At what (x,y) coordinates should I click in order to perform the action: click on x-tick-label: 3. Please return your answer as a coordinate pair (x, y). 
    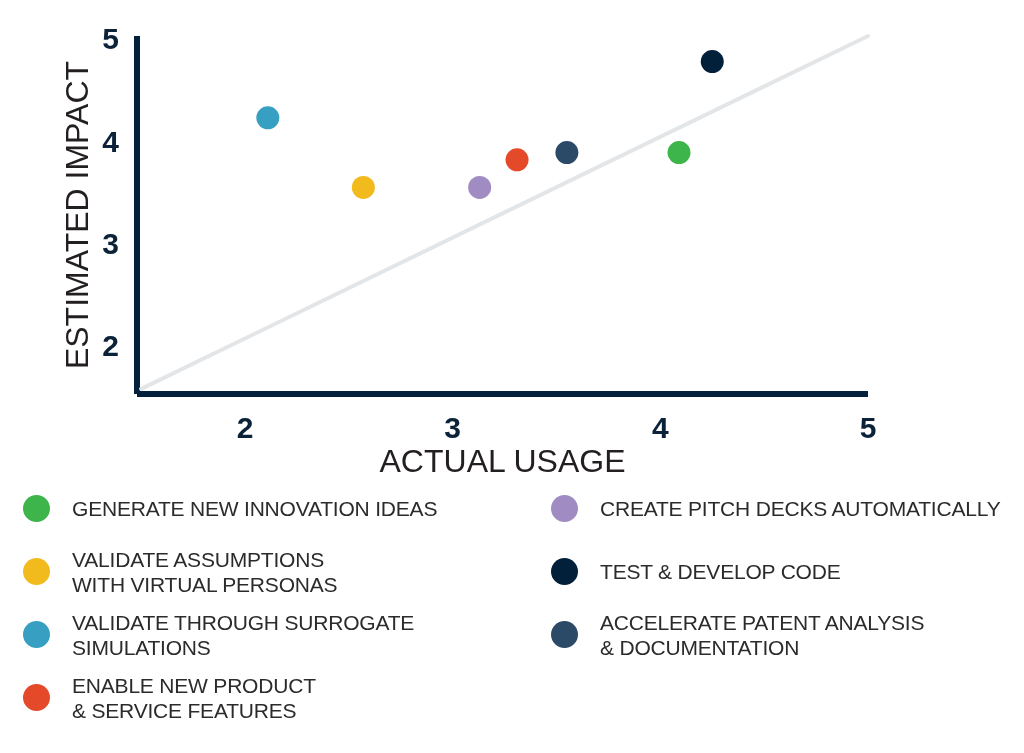
    Looking at the image, I should click on (452, 428).